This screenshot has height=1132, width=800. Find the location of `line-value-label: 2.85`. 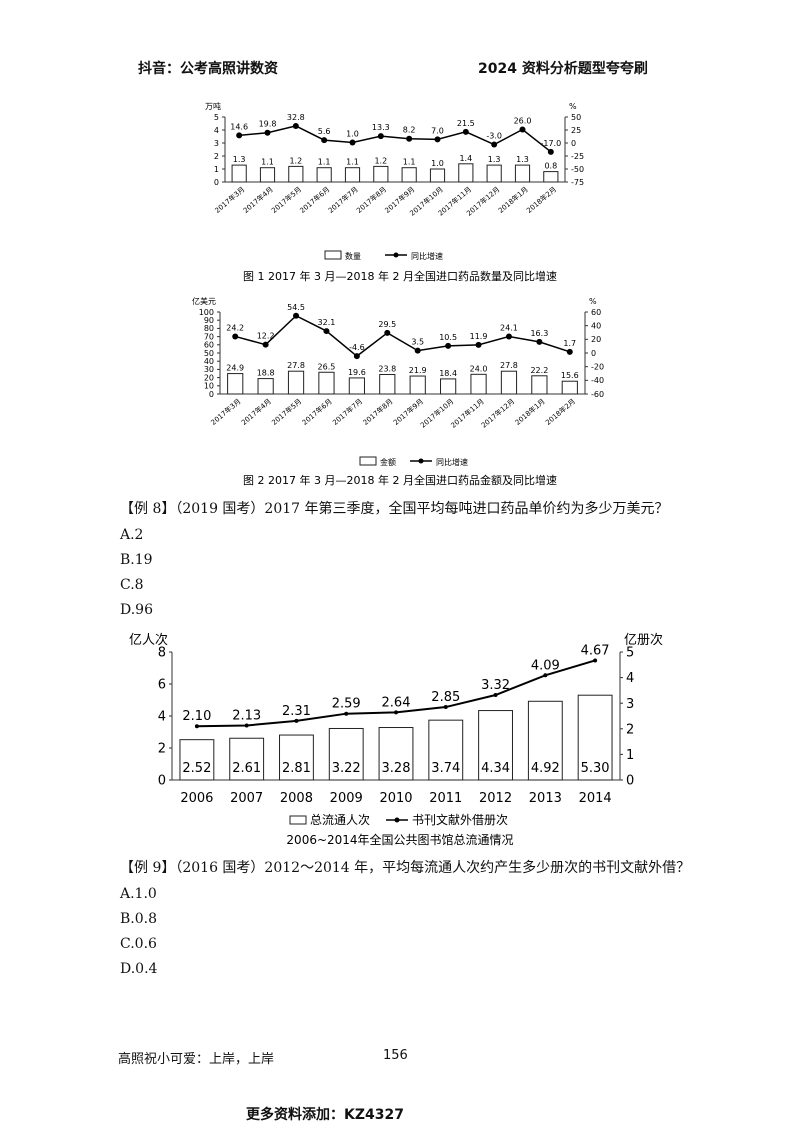

line-value-label: 2.85 is located at coordinates (445, 697).